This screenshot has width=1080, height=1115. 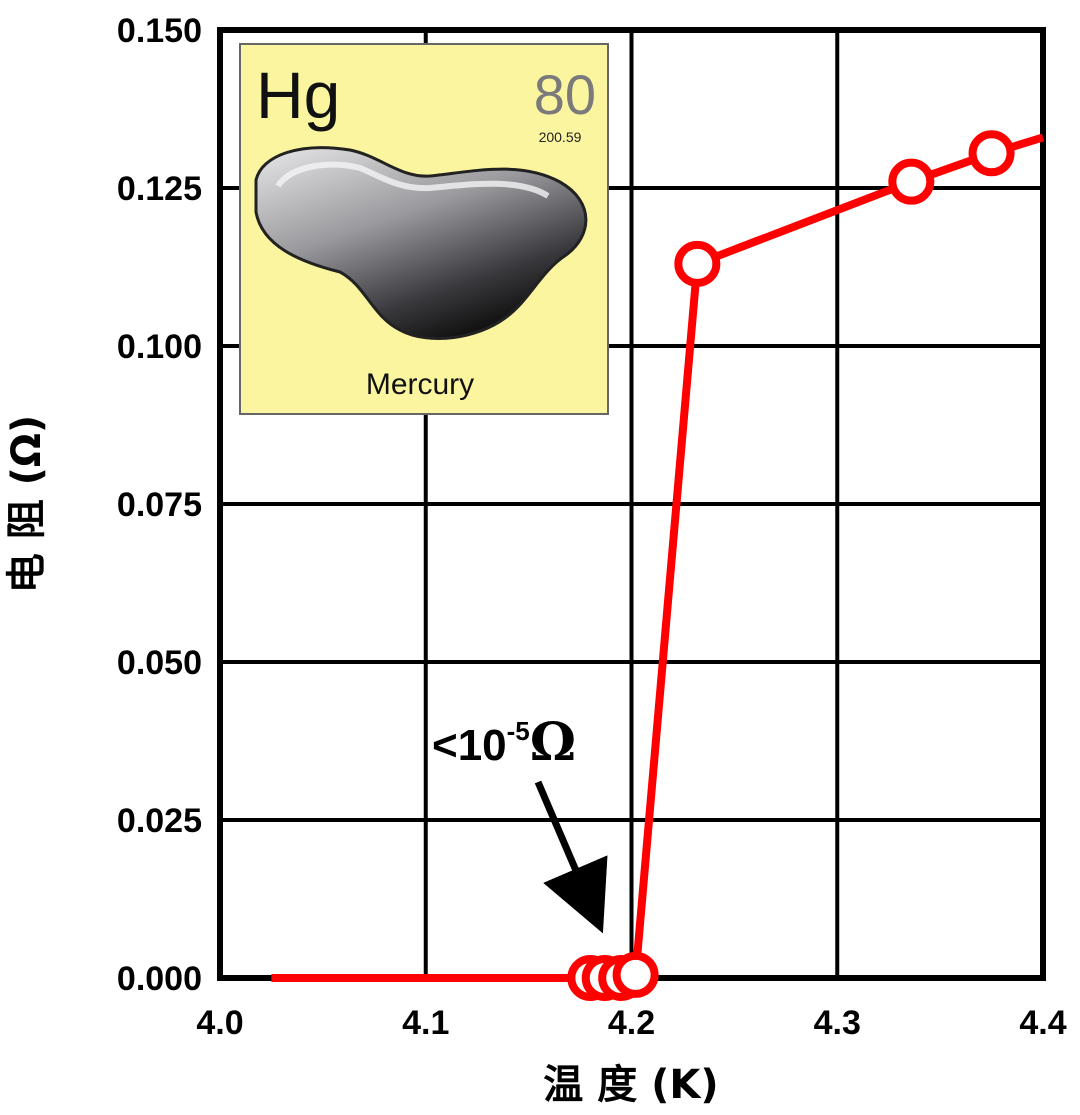 What do you see at coordinates (520, 823) in the screenshot?
I see `resistance-annotation: <10-5Ω` at bounding box center [520, 823].